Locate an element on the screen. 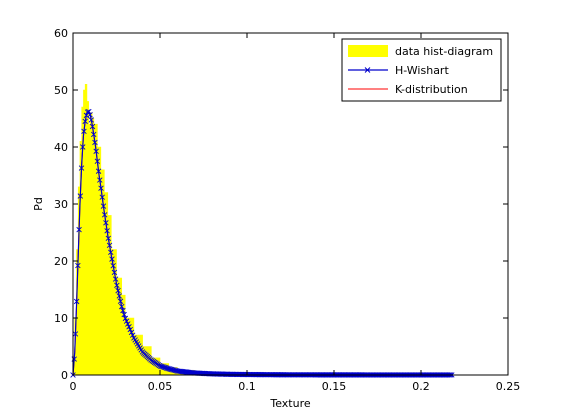 The width and height of the screenshot is (561, 420). y-tick-label: 10 is located at coordinates (61, 318).